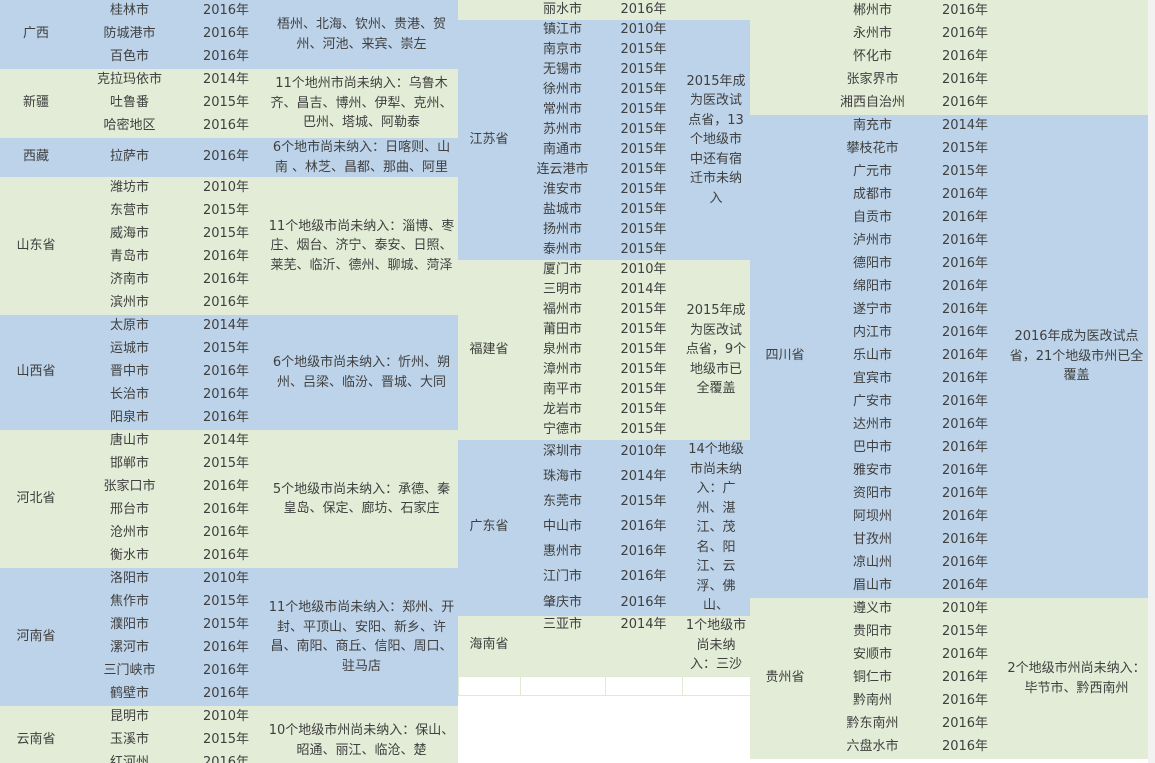  I want to click on table-row: 广元市 2015年, so click(949, 172).